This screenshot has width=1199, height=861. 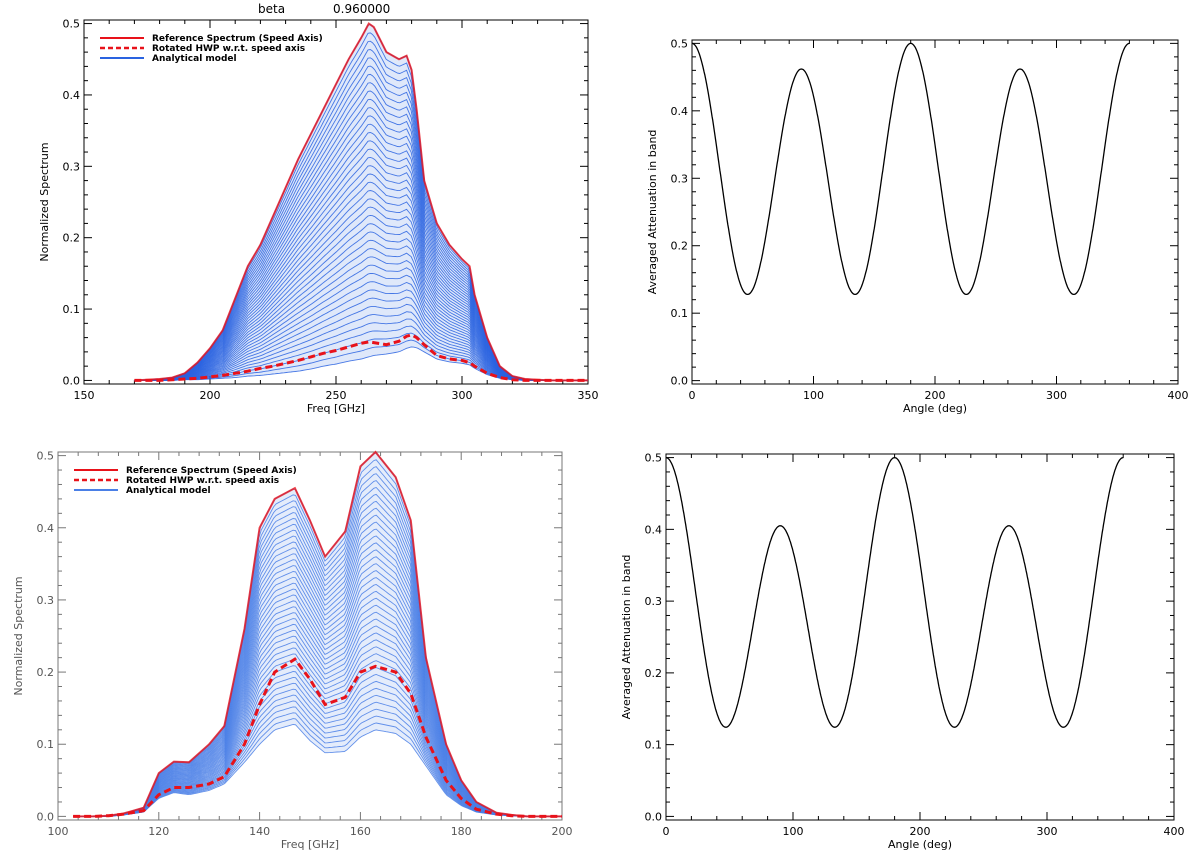 What do you see at coordinates (194, 59) in the screenshot?
I see `tl-legend-label-model: Analytical model` at bounding box center [194, 59].